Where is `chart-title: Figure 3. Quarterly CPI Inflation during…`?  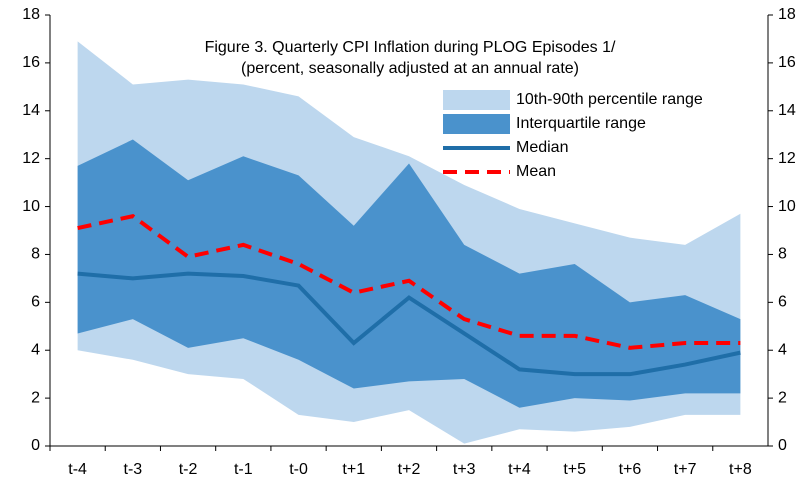 chart-title: Figure 3. Quarterly CPI Inflation during… is located at coordinates (410, 47).